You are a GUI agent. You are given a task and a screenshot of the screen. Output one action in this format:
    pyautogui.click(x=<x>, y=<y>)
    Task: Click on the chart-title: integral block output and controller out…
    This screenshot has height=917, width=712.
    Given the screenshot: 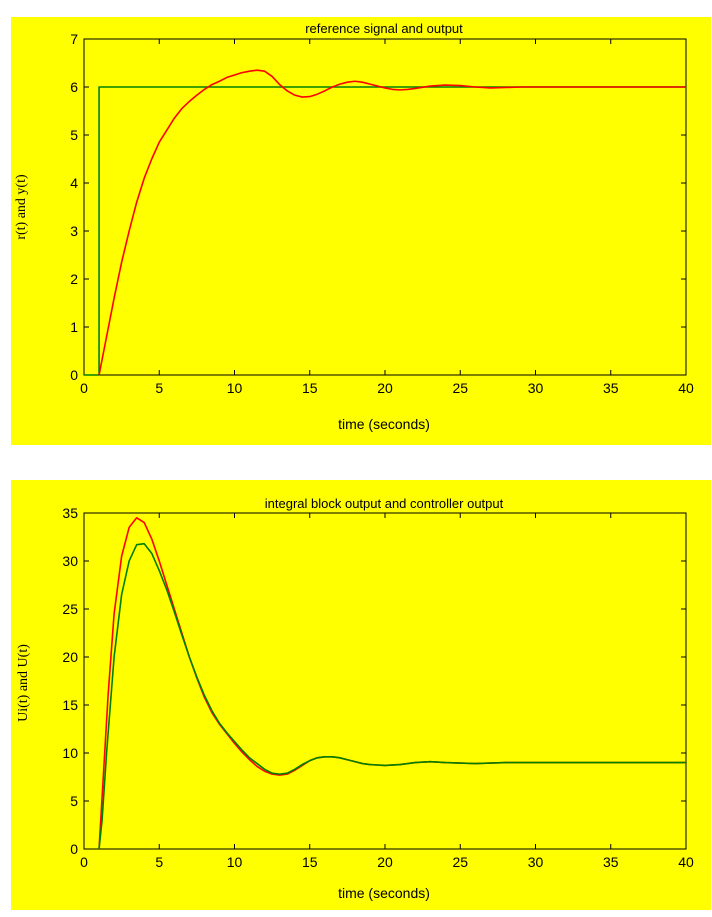 What is the action you would take?
    pyautogui.click(x=384, y=503)
    